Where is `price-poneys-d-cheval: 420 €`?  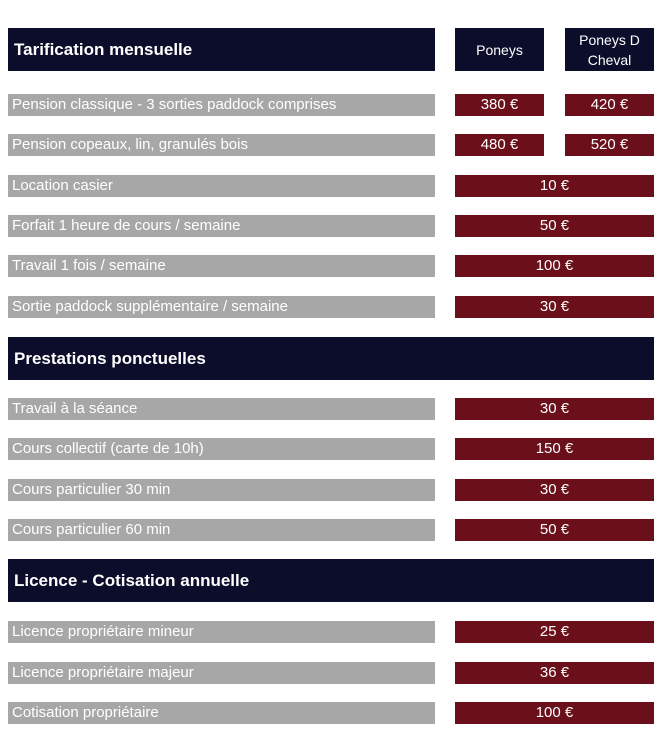
price-poneys-d-cheval: 420 € is located at coordinates (609, 105).